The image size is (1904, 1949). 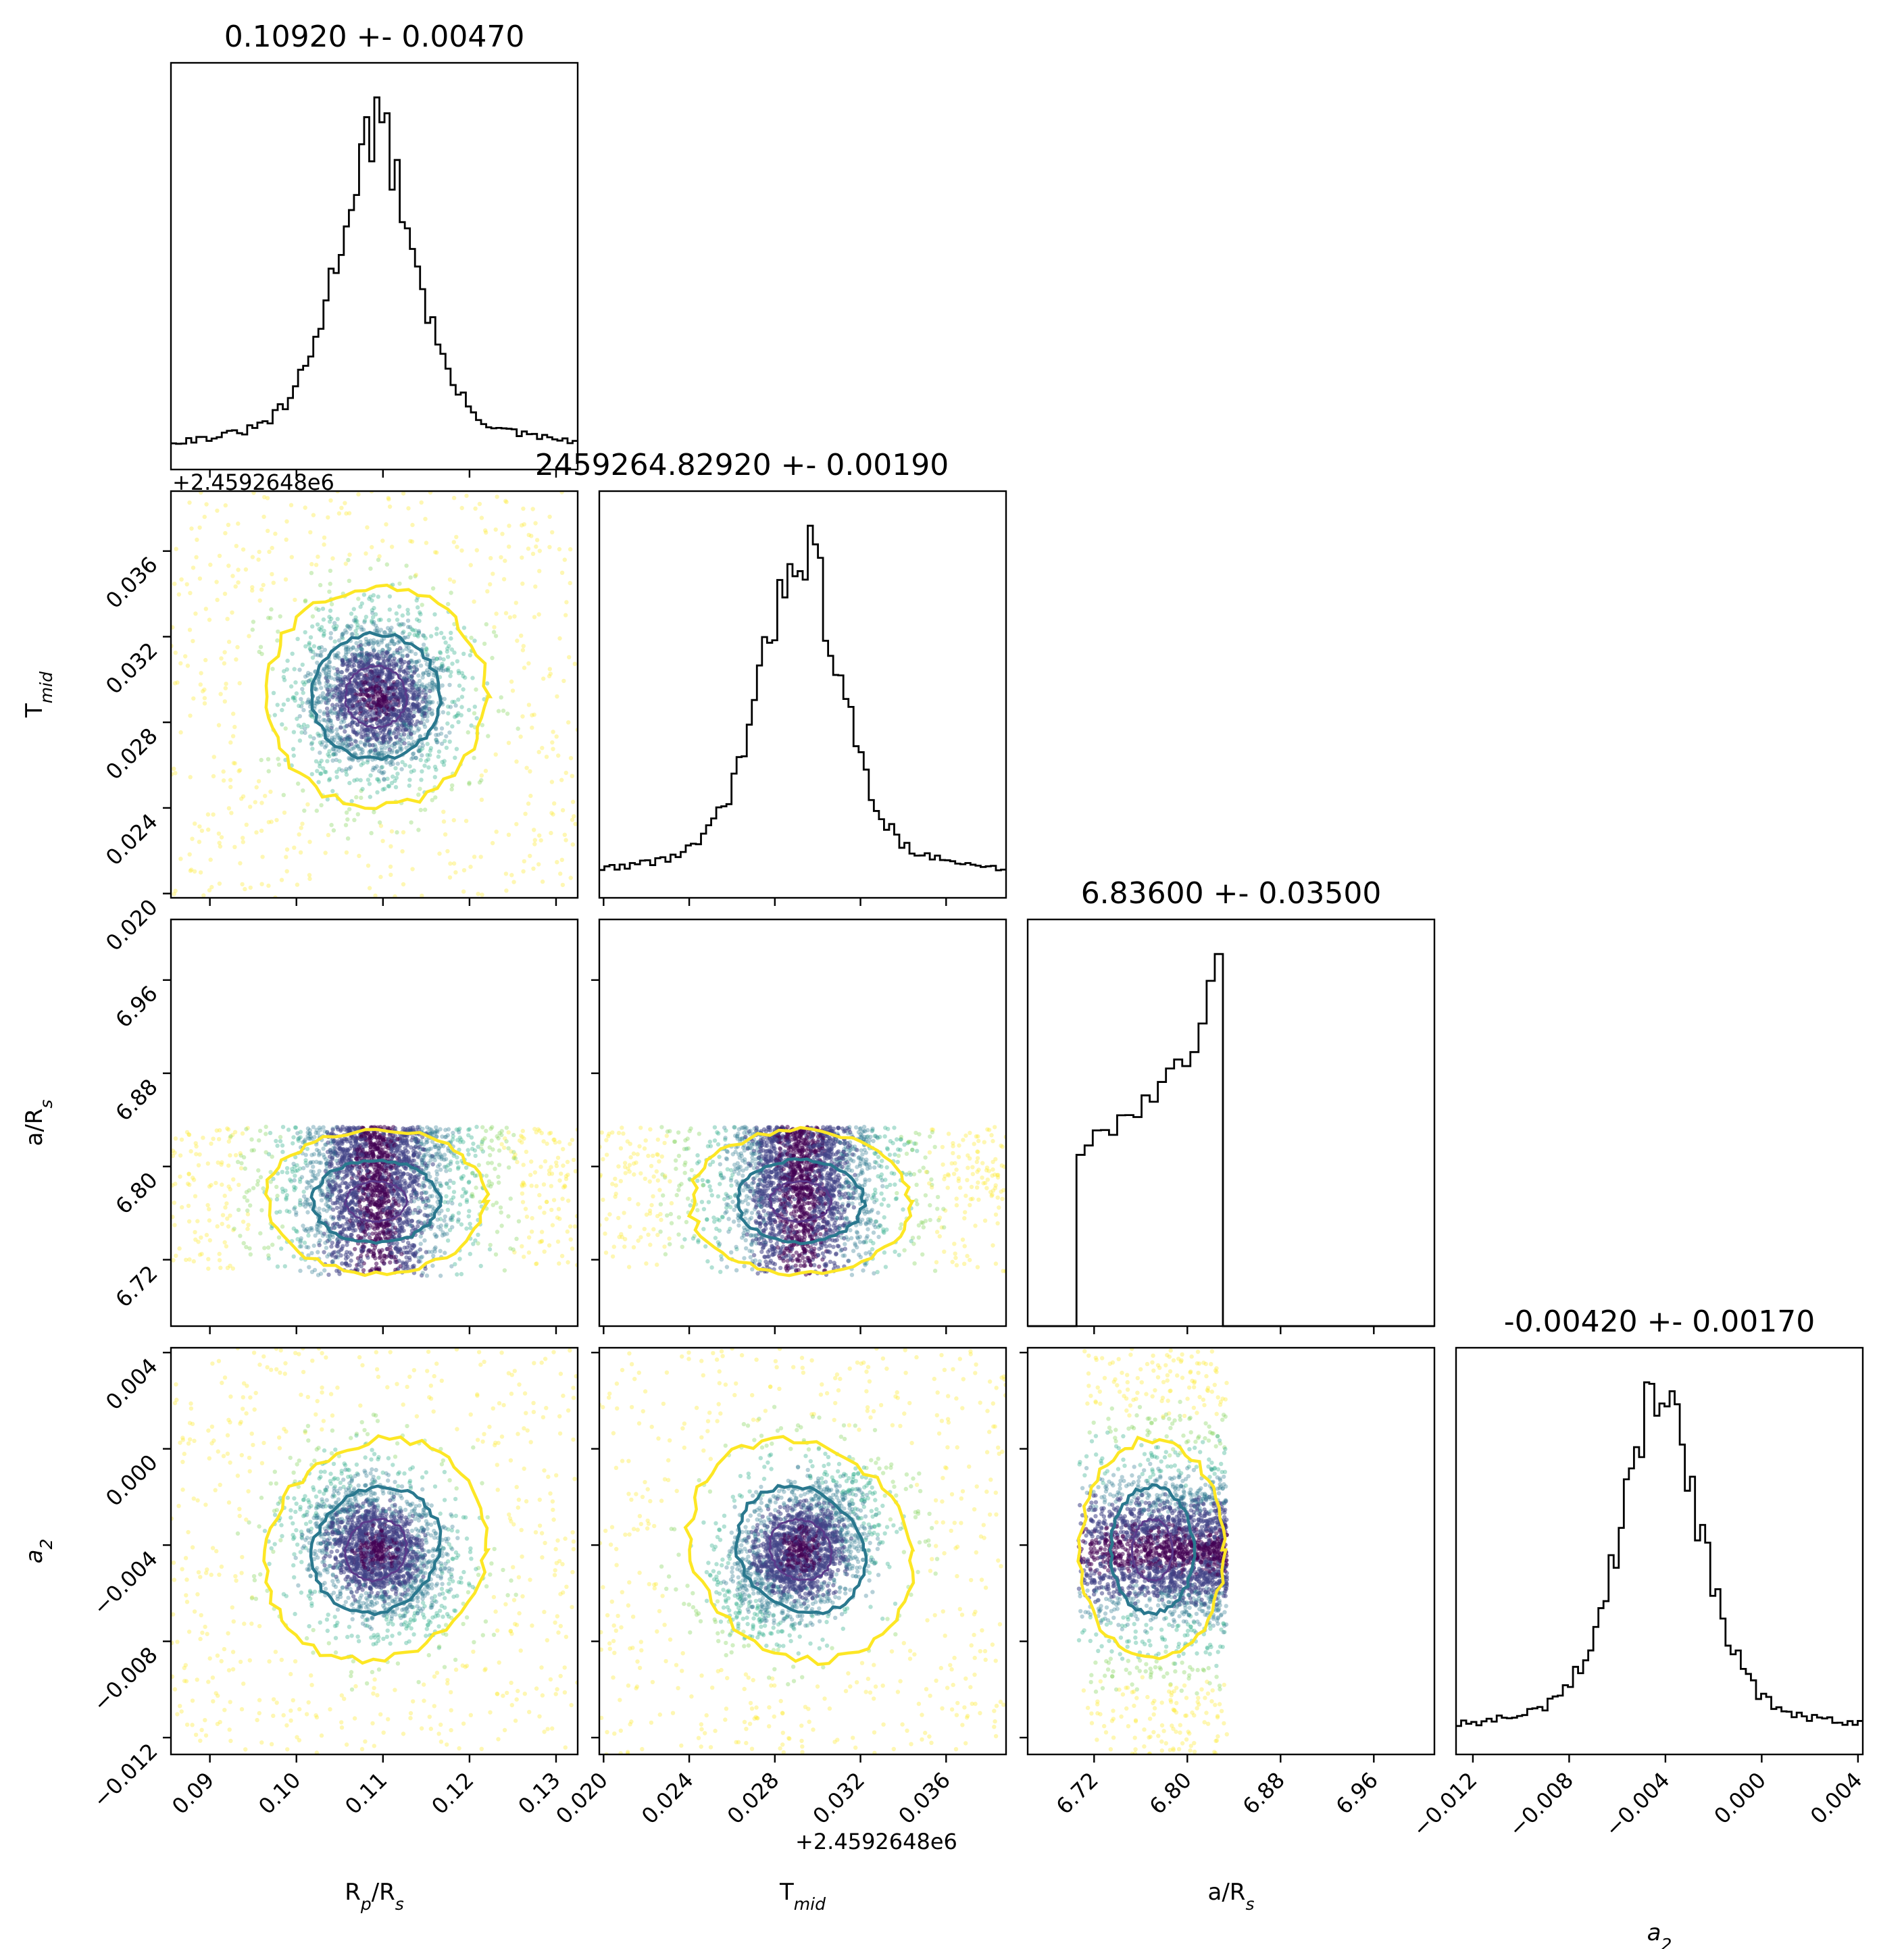 What do you see at coordinates (1740, 1798) in the screenshot?
I see `x-tick-label: 0.000` at bounding box center [1740, 1798].